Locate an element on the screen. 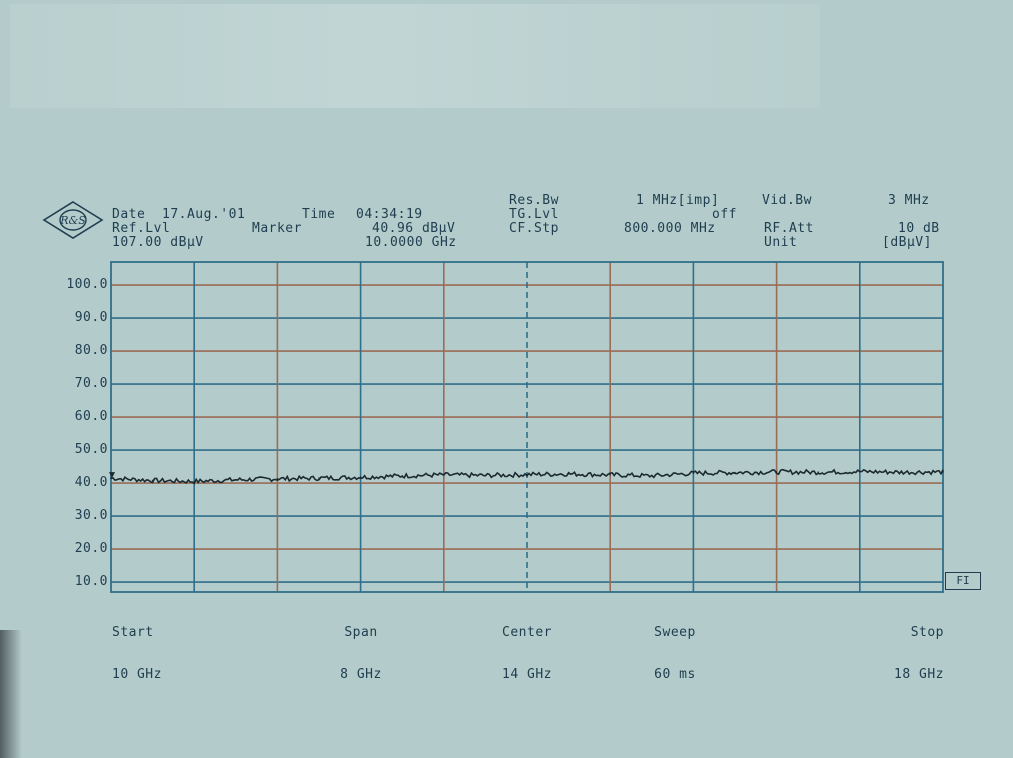  rohde-schwarz-logo-icon: R&S is located at coordinates (73, 220).